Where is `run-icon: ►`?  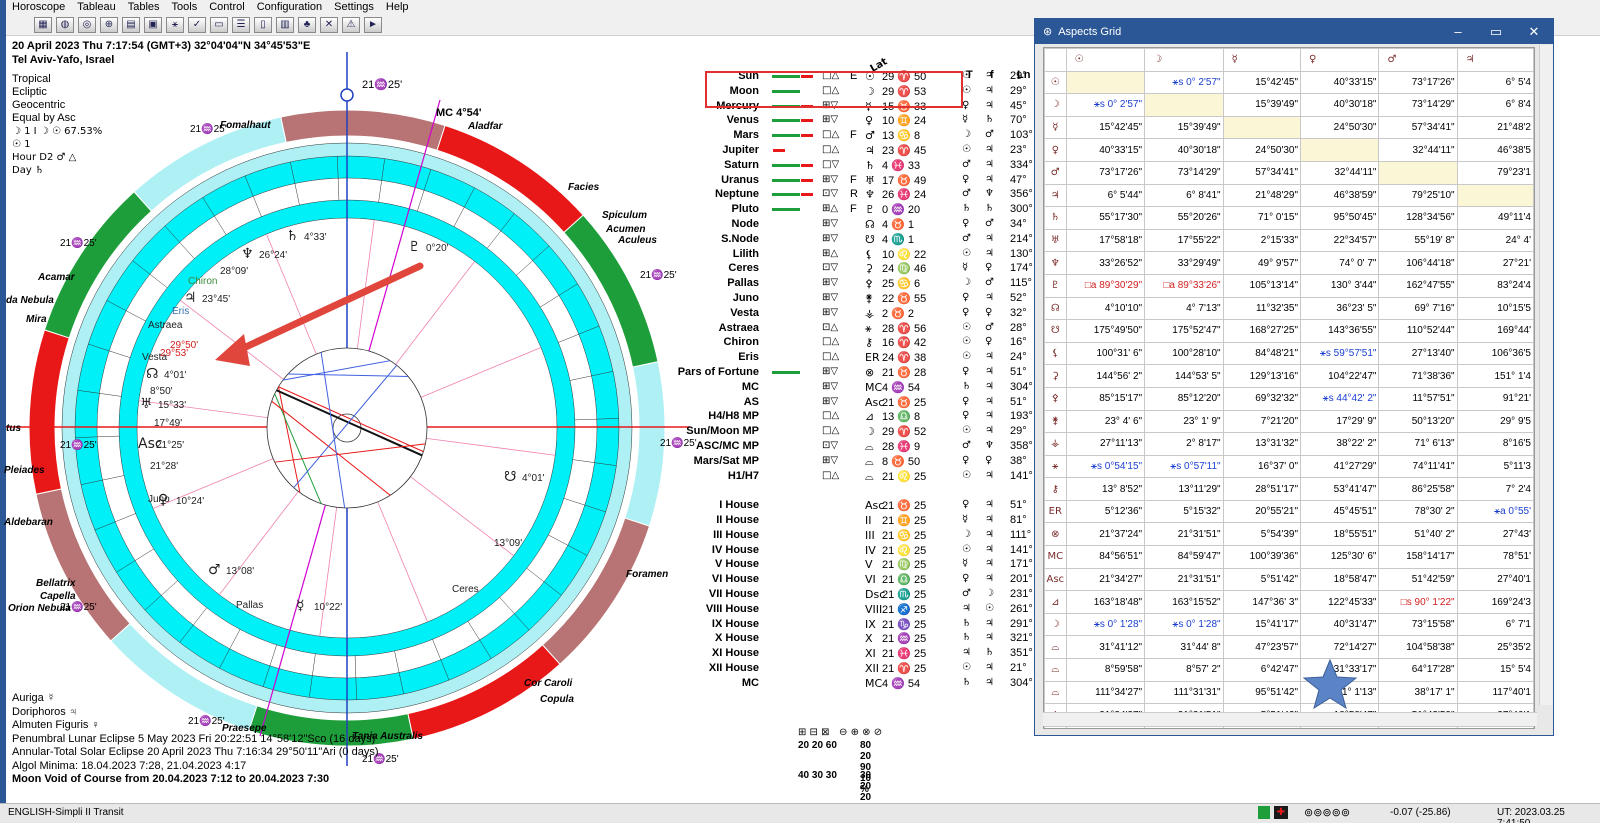 run-icon: ► is located at coordinates (373, 24).